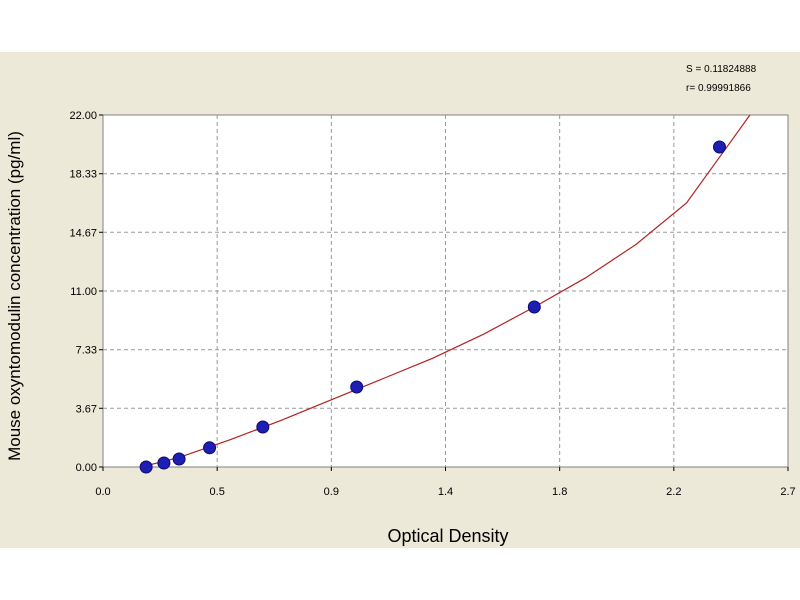  Describe the element at coordinates (331, 492) in the screenshot. I see `x-tick-label: 0.9` at that location.